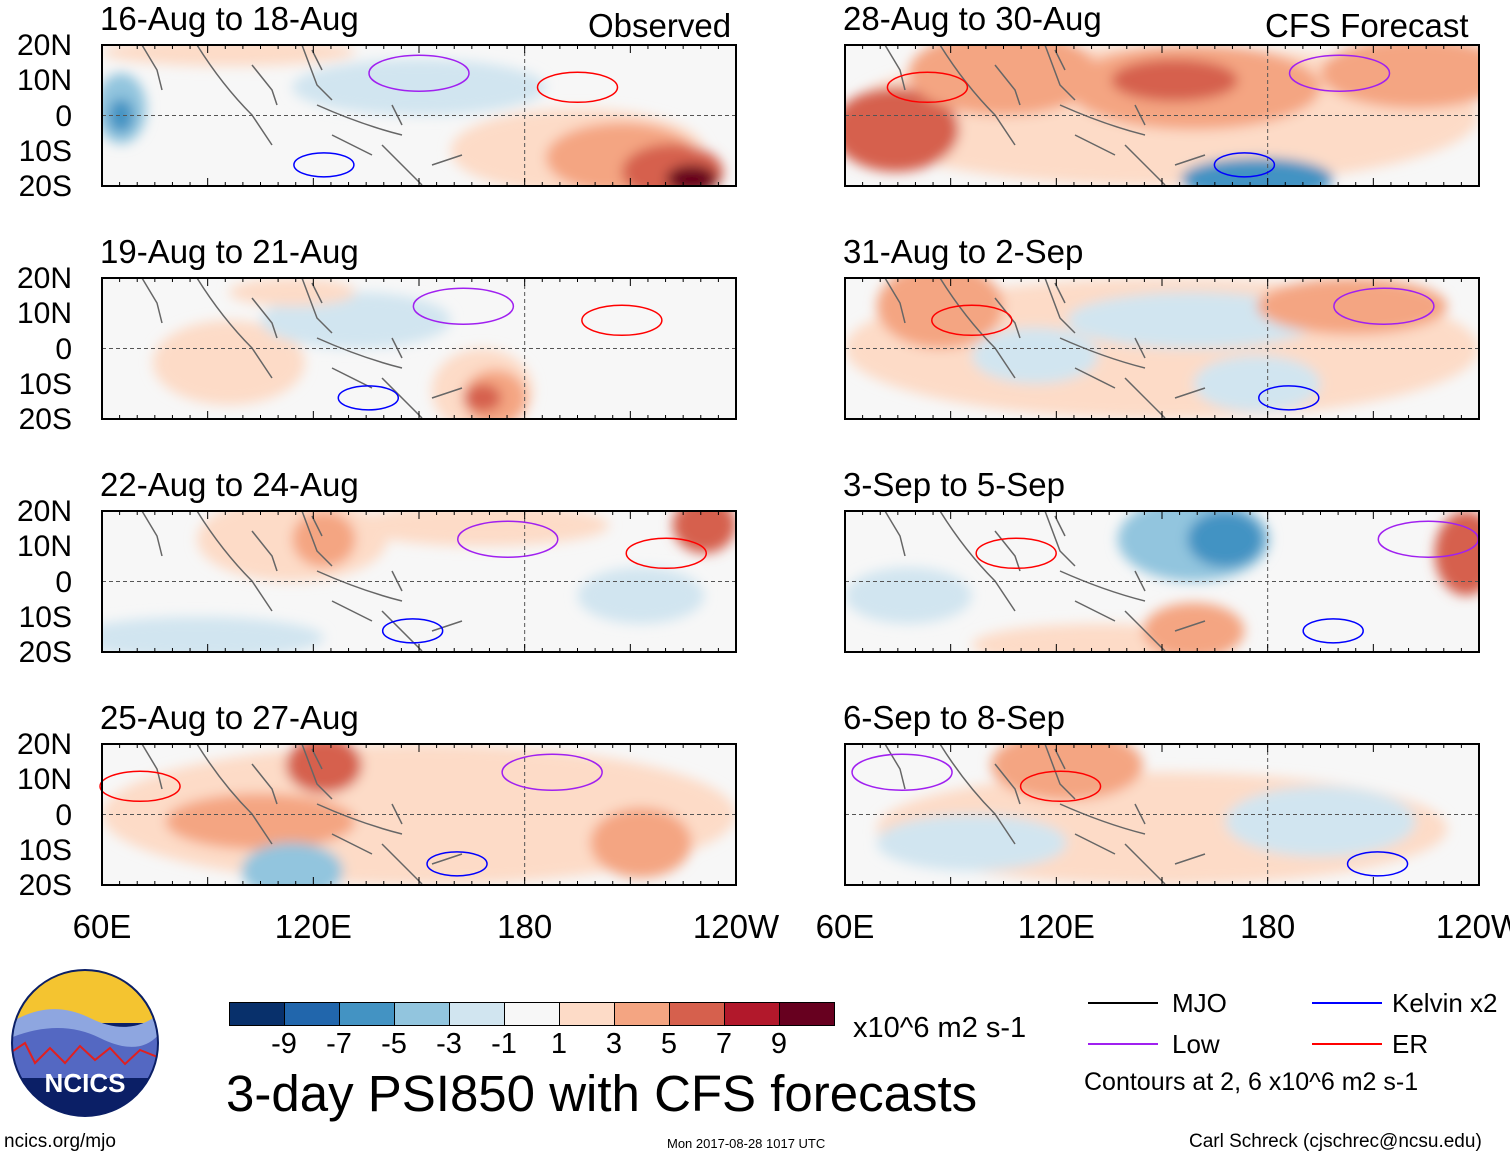 This screenshot has height=1158, width=1510. Describe the element at coordinates (284, 1044) in the screenshot. I see `colorbar-tick: -9` at that location.